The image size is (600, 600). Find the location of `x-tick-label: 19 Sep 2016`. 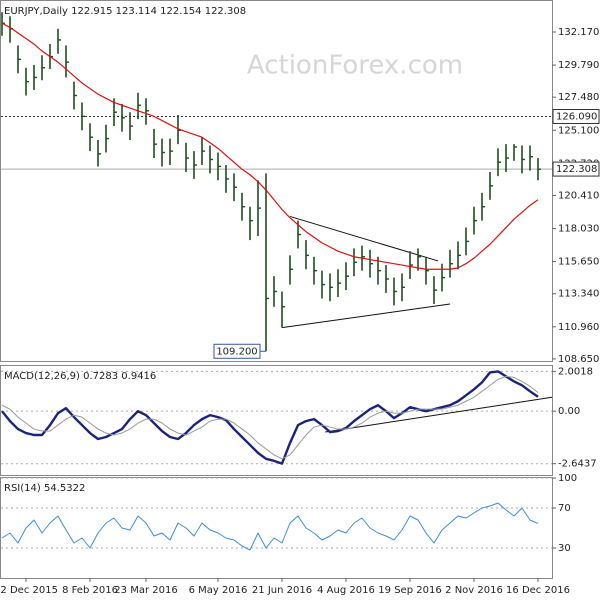

x-tick-label: 19 Sep 2016 is located at coordinates (409, 590).